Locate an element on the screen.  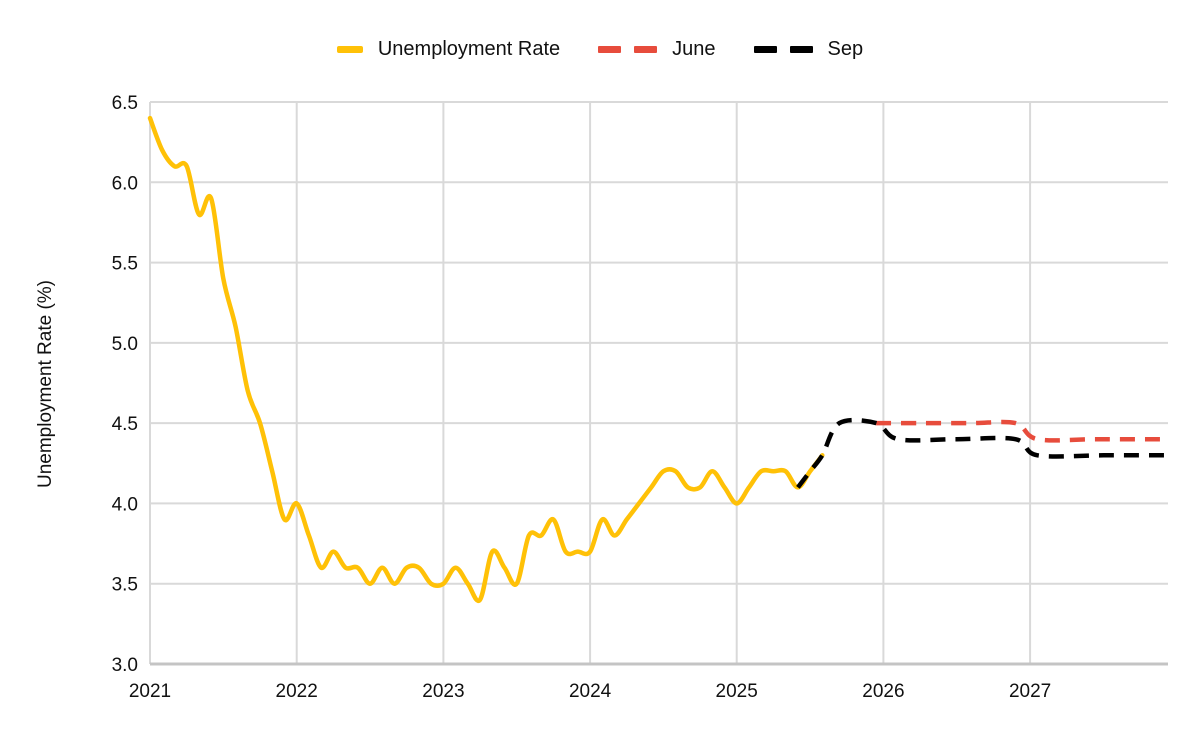
x-tick-label: 2021 is located at coordinates (150, 691).